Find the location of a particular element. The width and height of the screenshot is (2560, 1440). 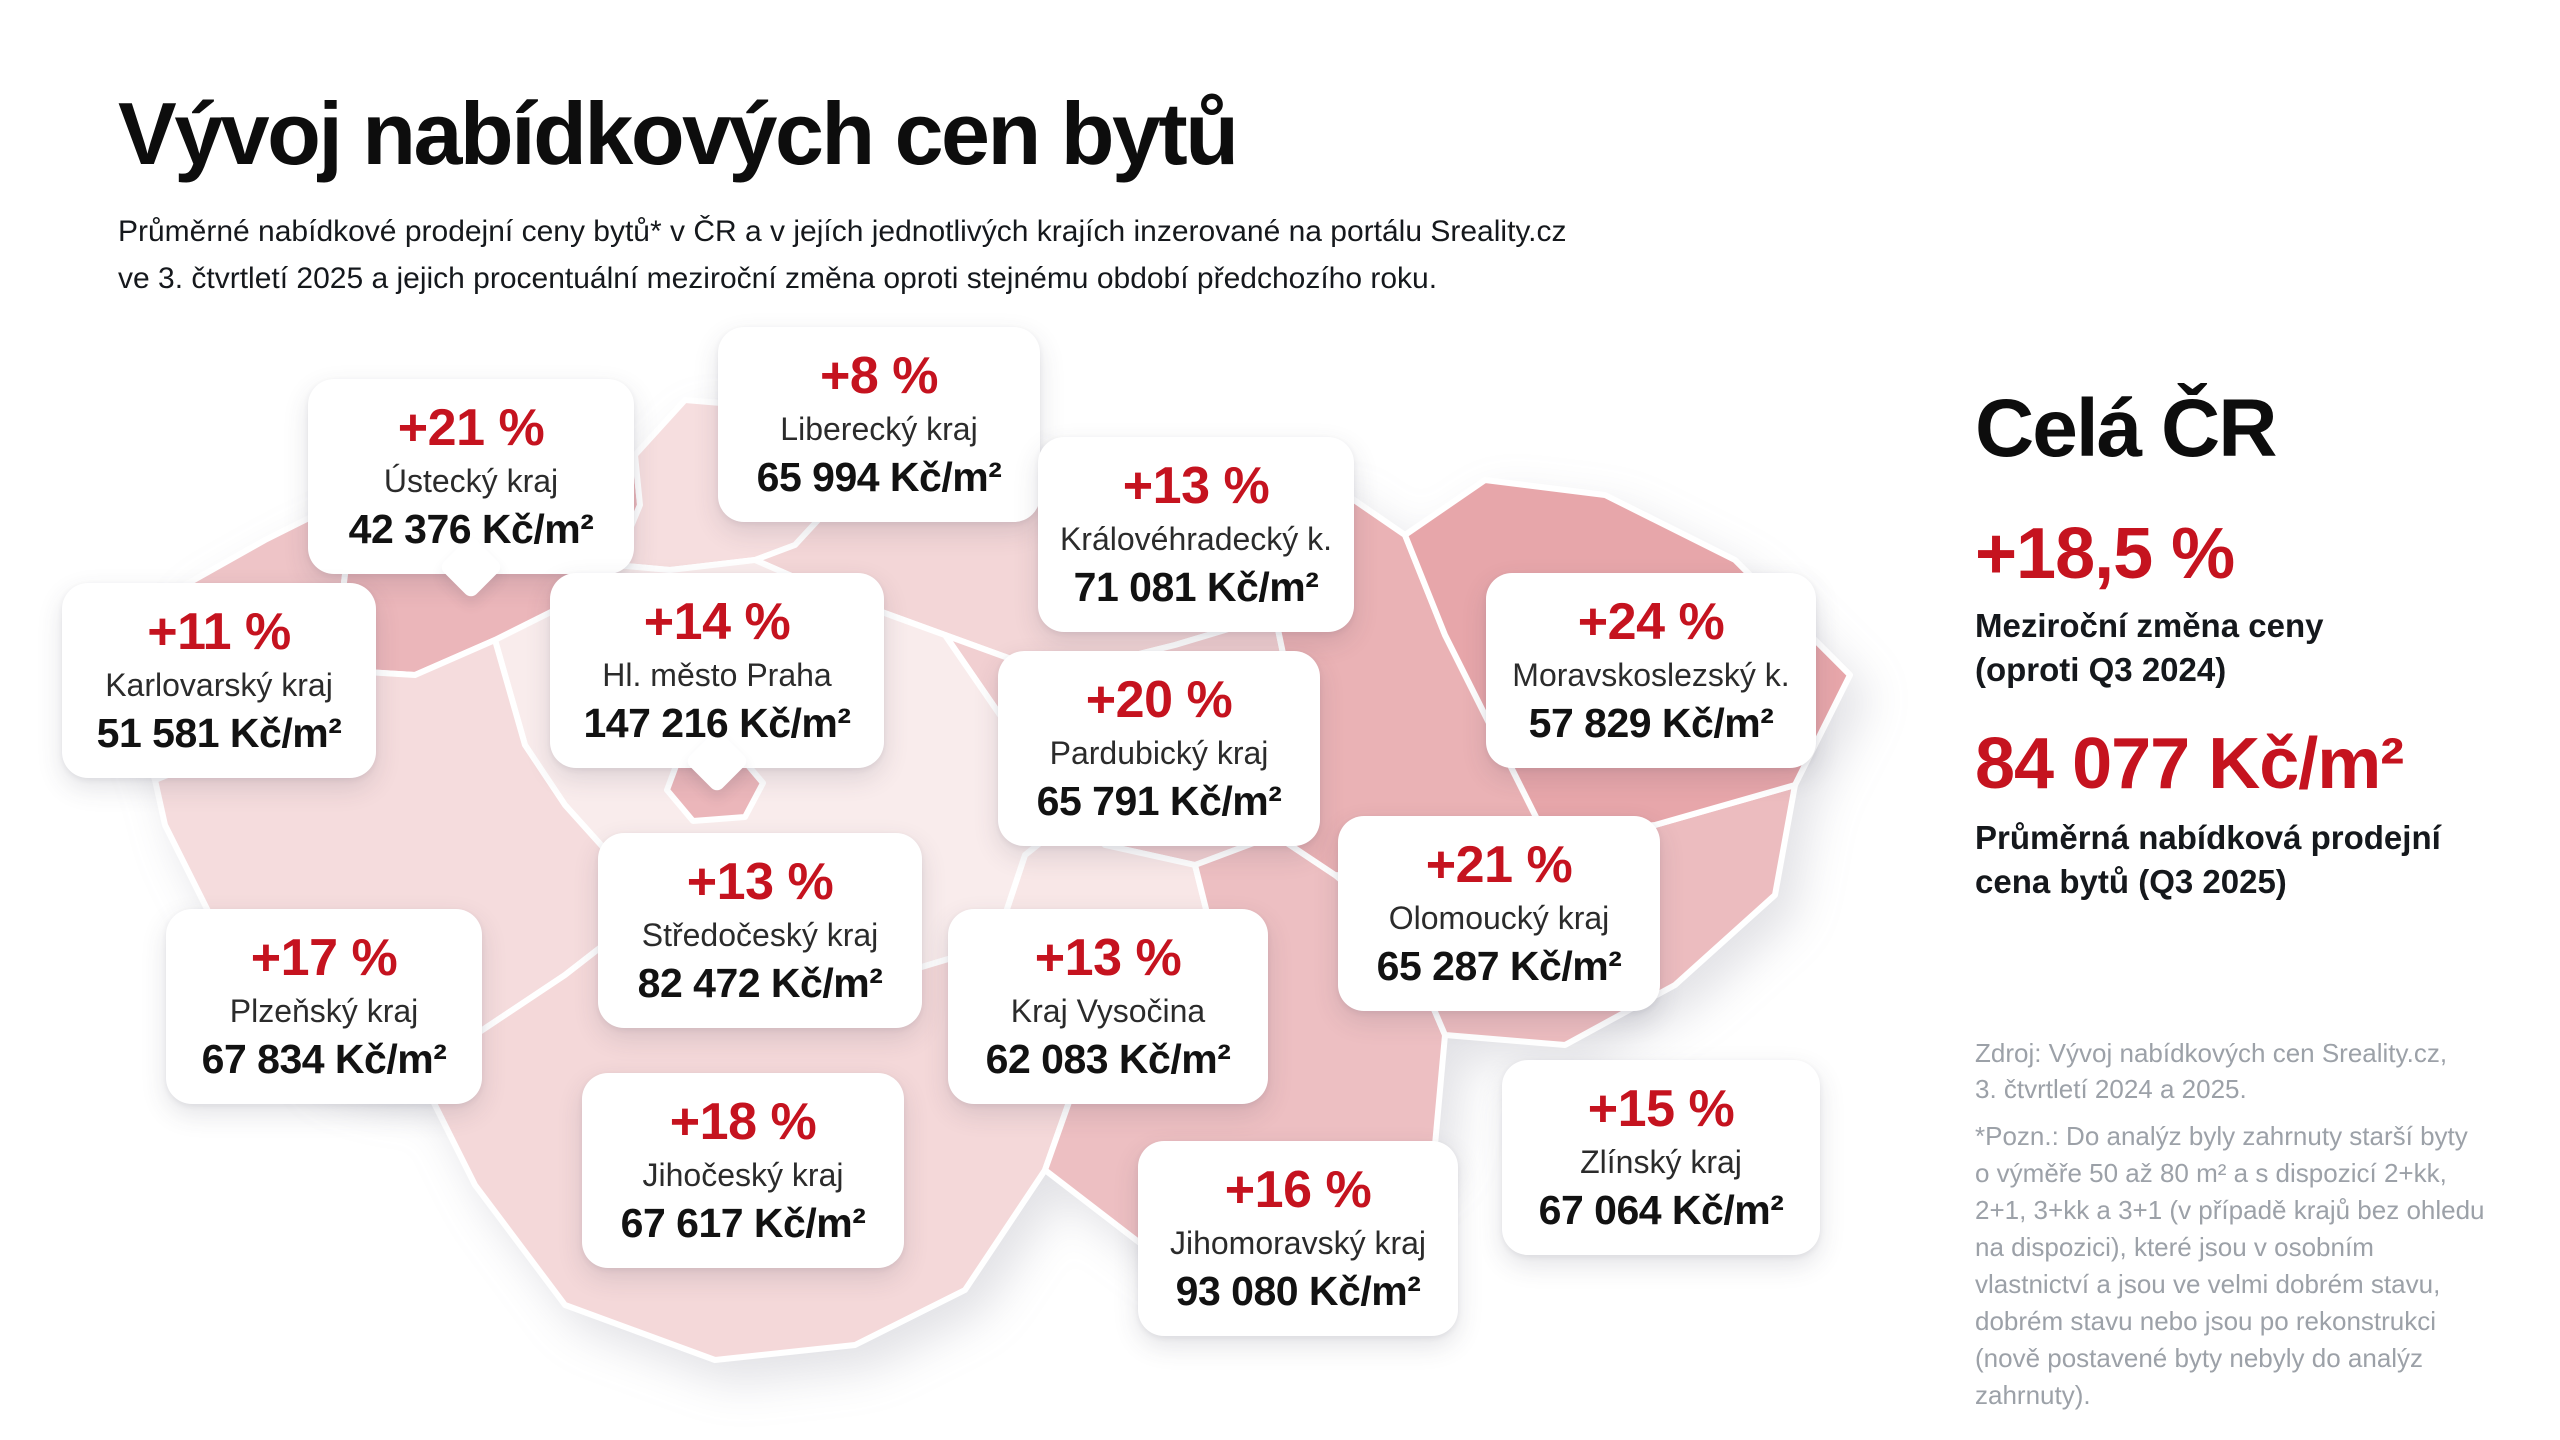

region-name: Jihočeský kraj is located at coordinates (743, 1175).